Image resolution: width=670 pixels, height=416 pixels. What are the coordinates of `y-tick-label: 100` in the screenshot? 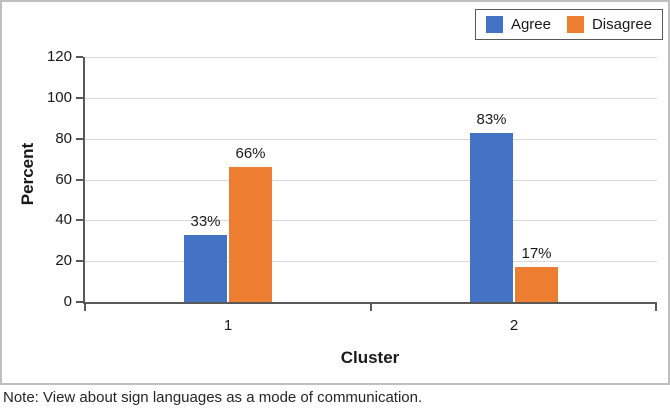 It's located at (59, 97).